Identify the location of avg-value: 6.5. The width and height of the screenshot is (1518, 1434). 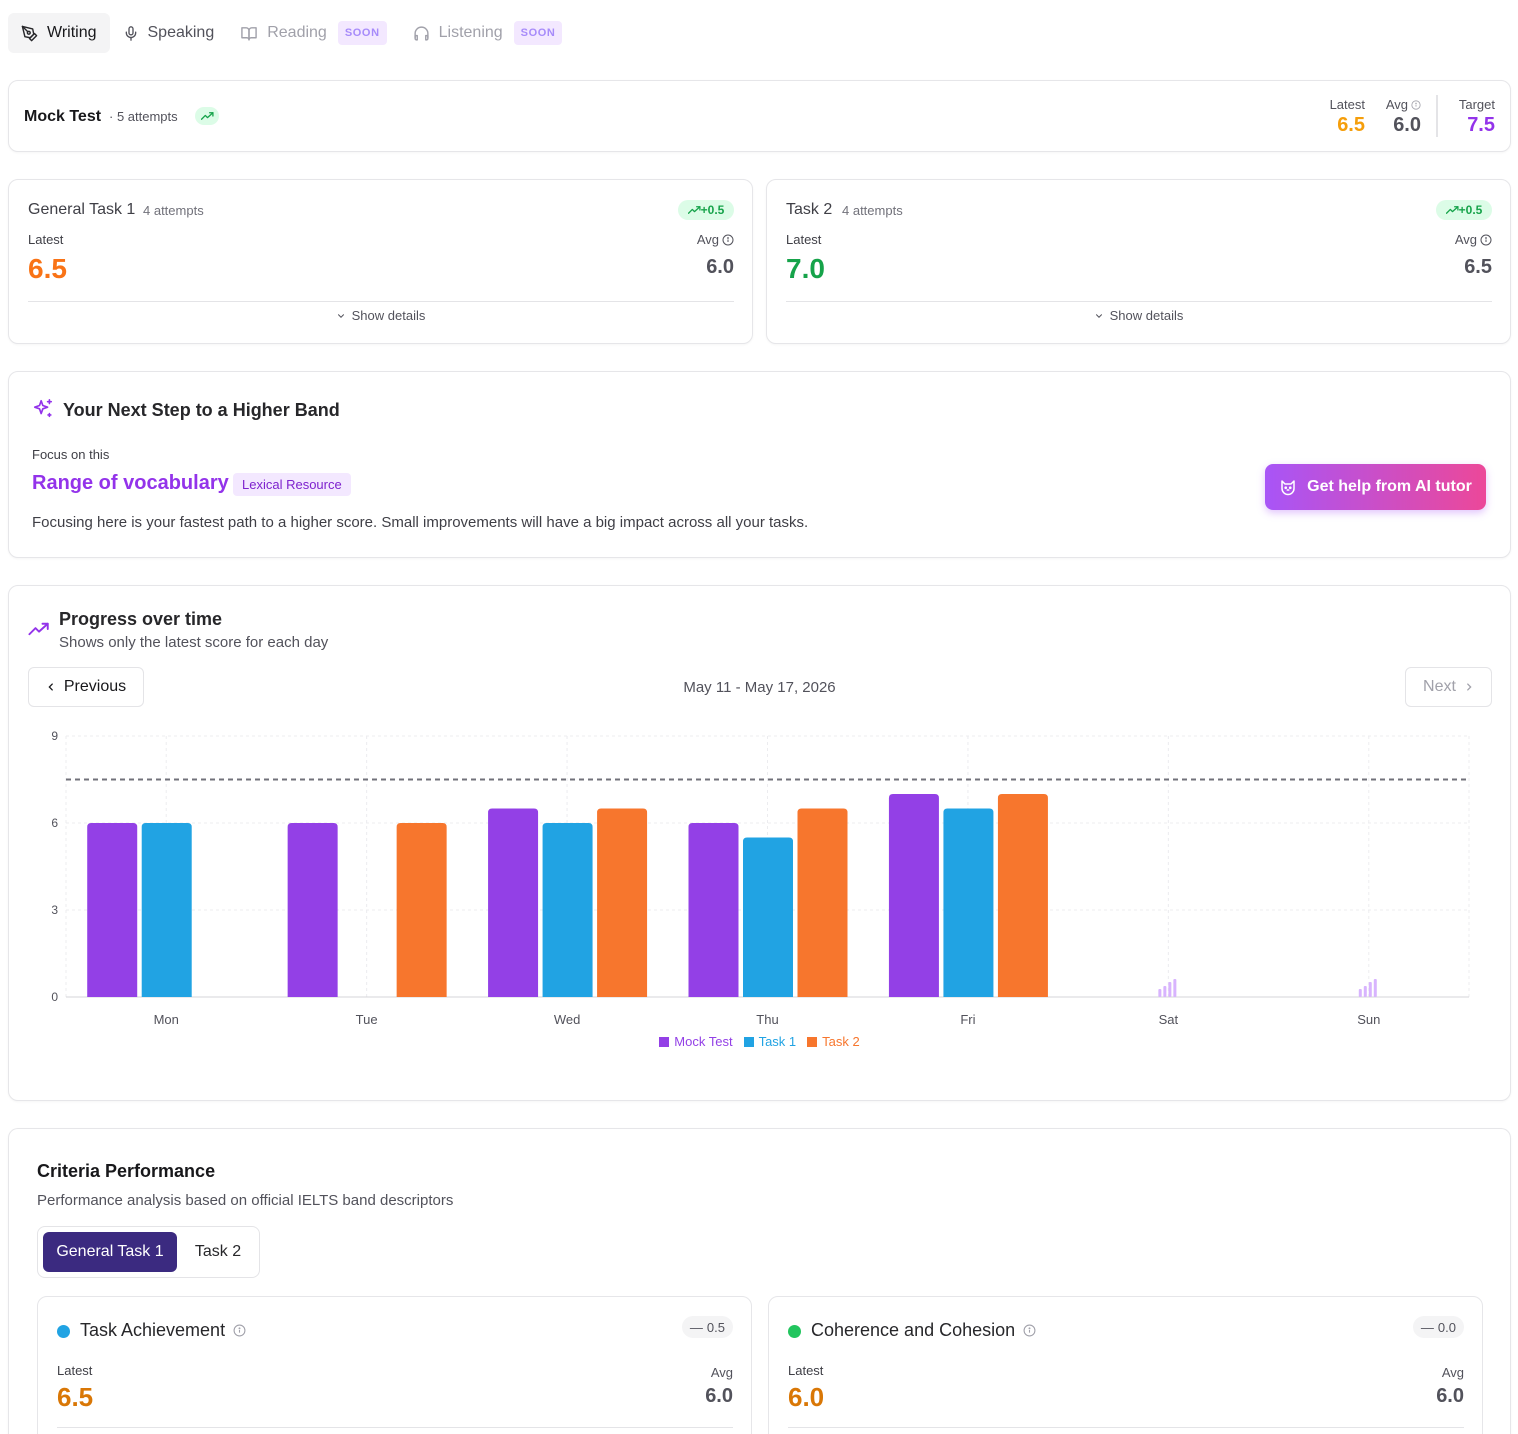
(1478, 267).